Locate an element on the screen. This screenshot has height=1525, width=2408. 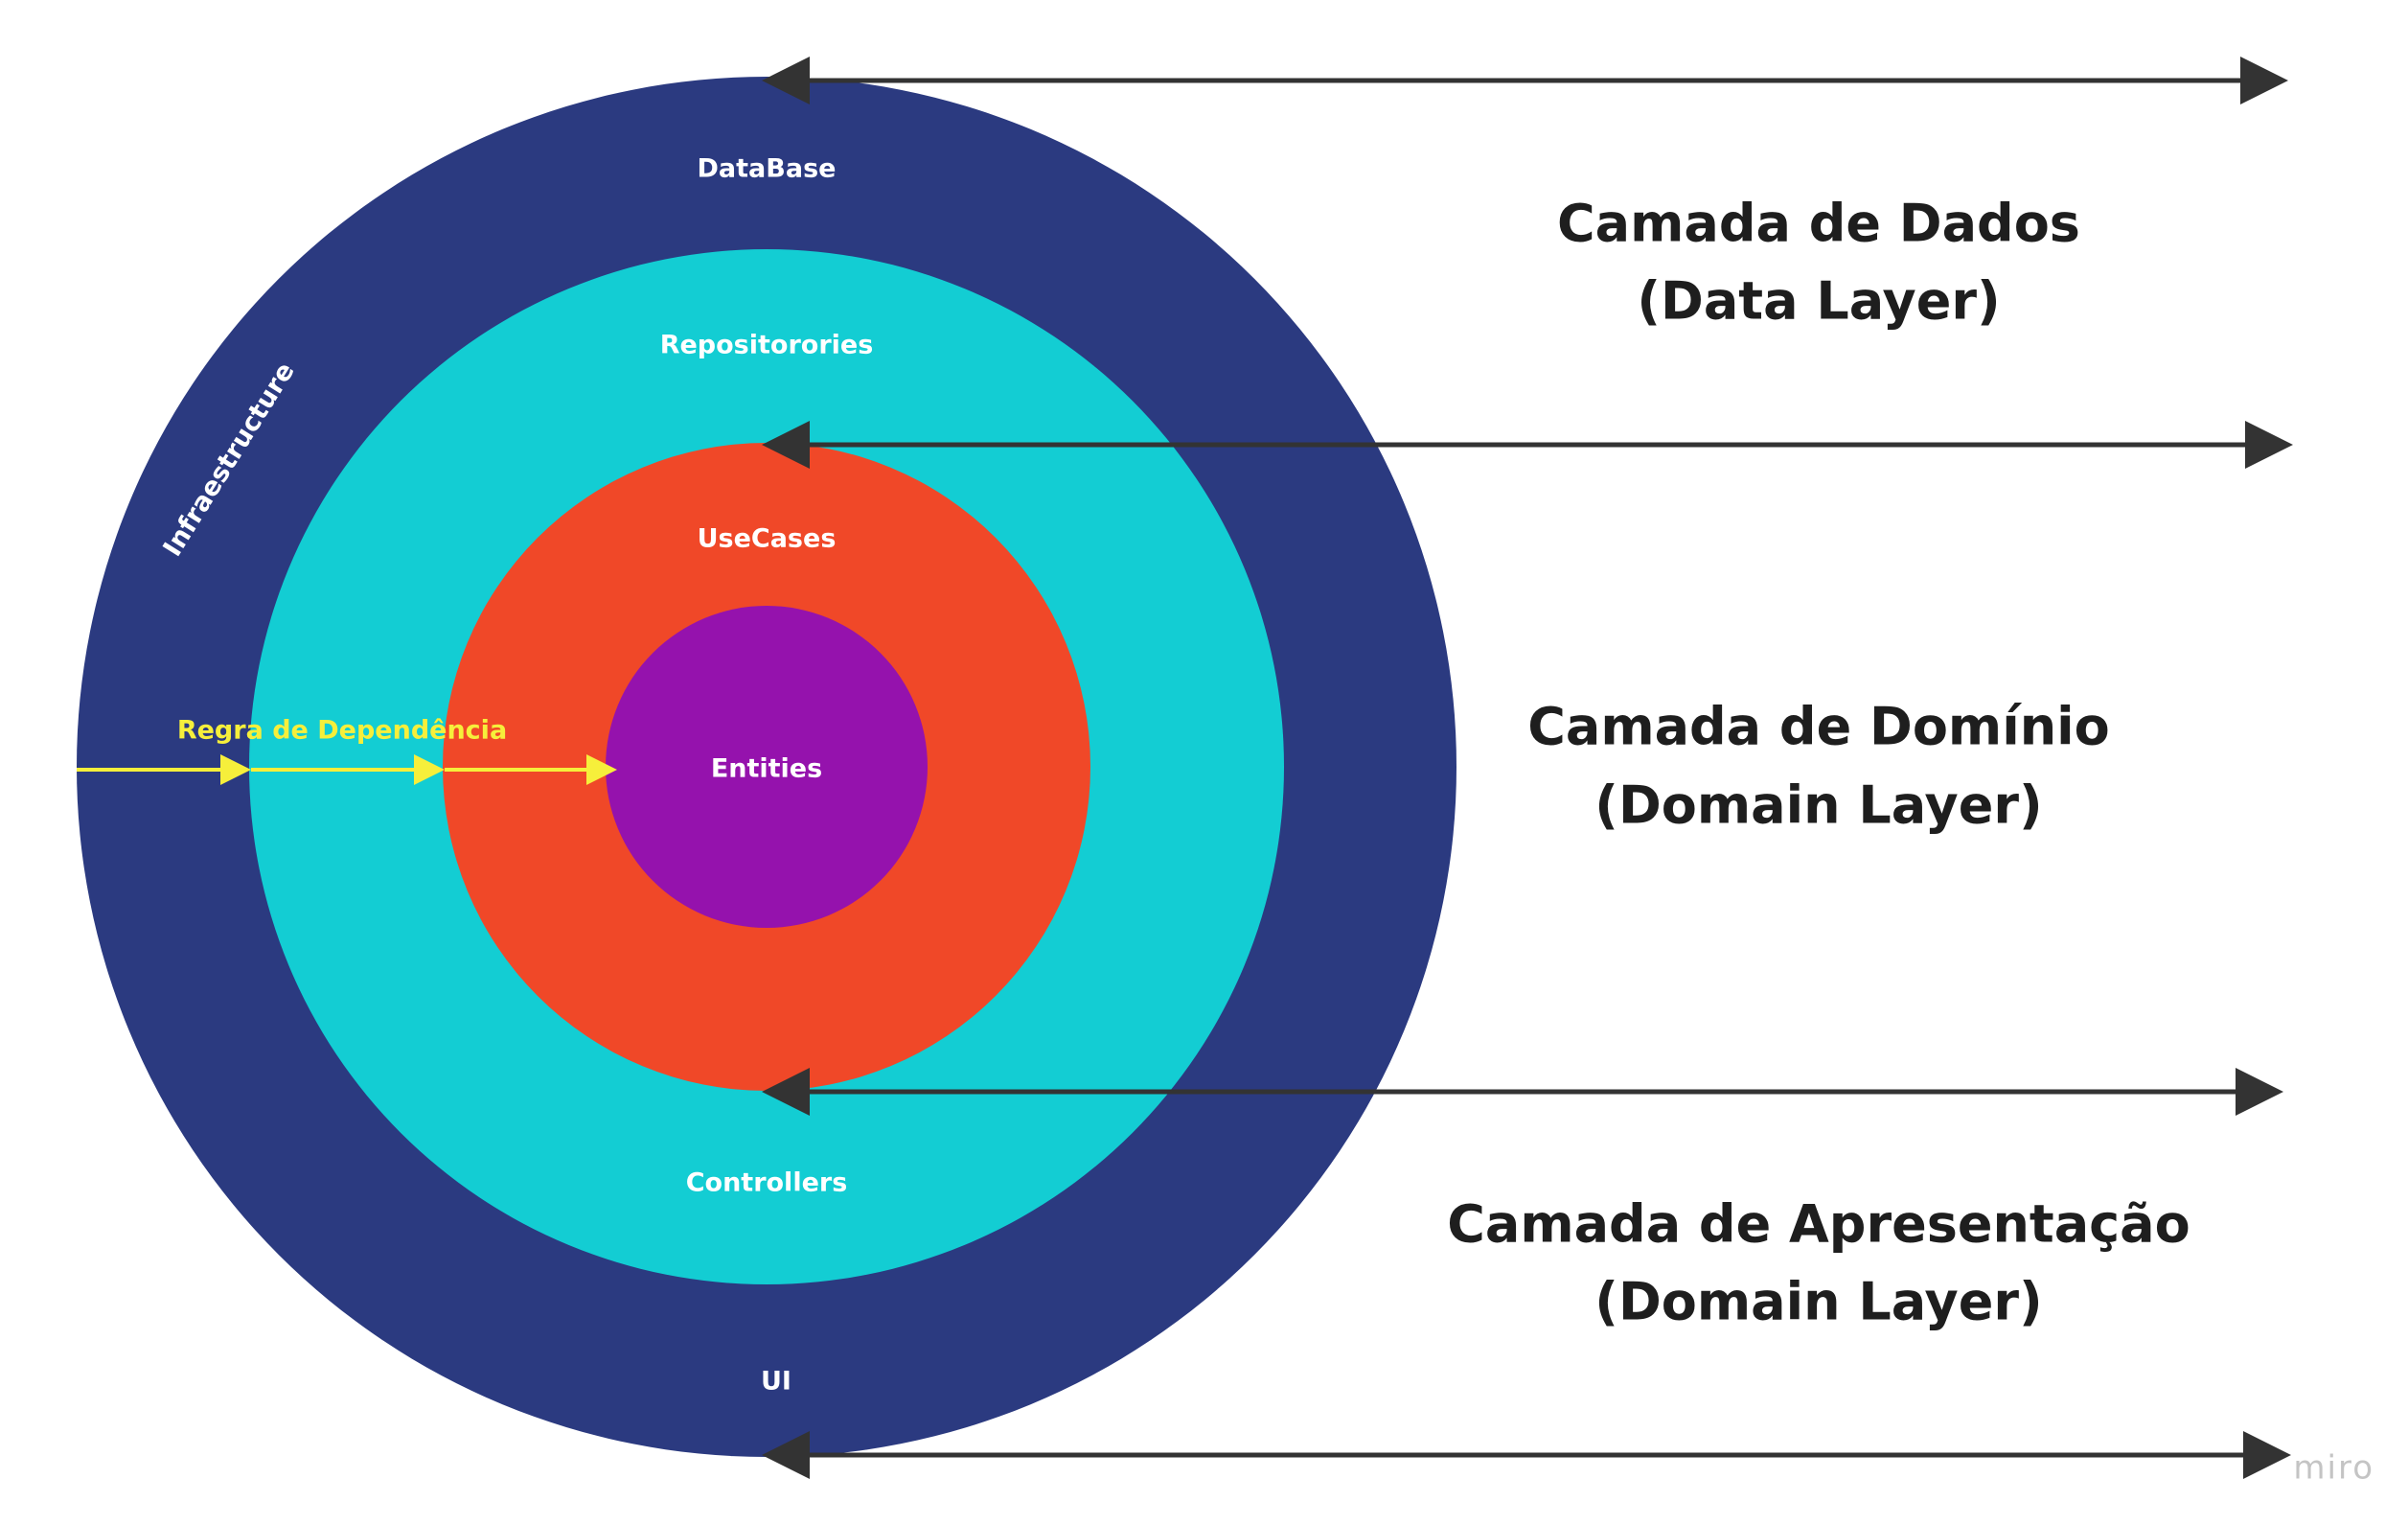
database-label: DataBase is located at coordinates (767, 169).